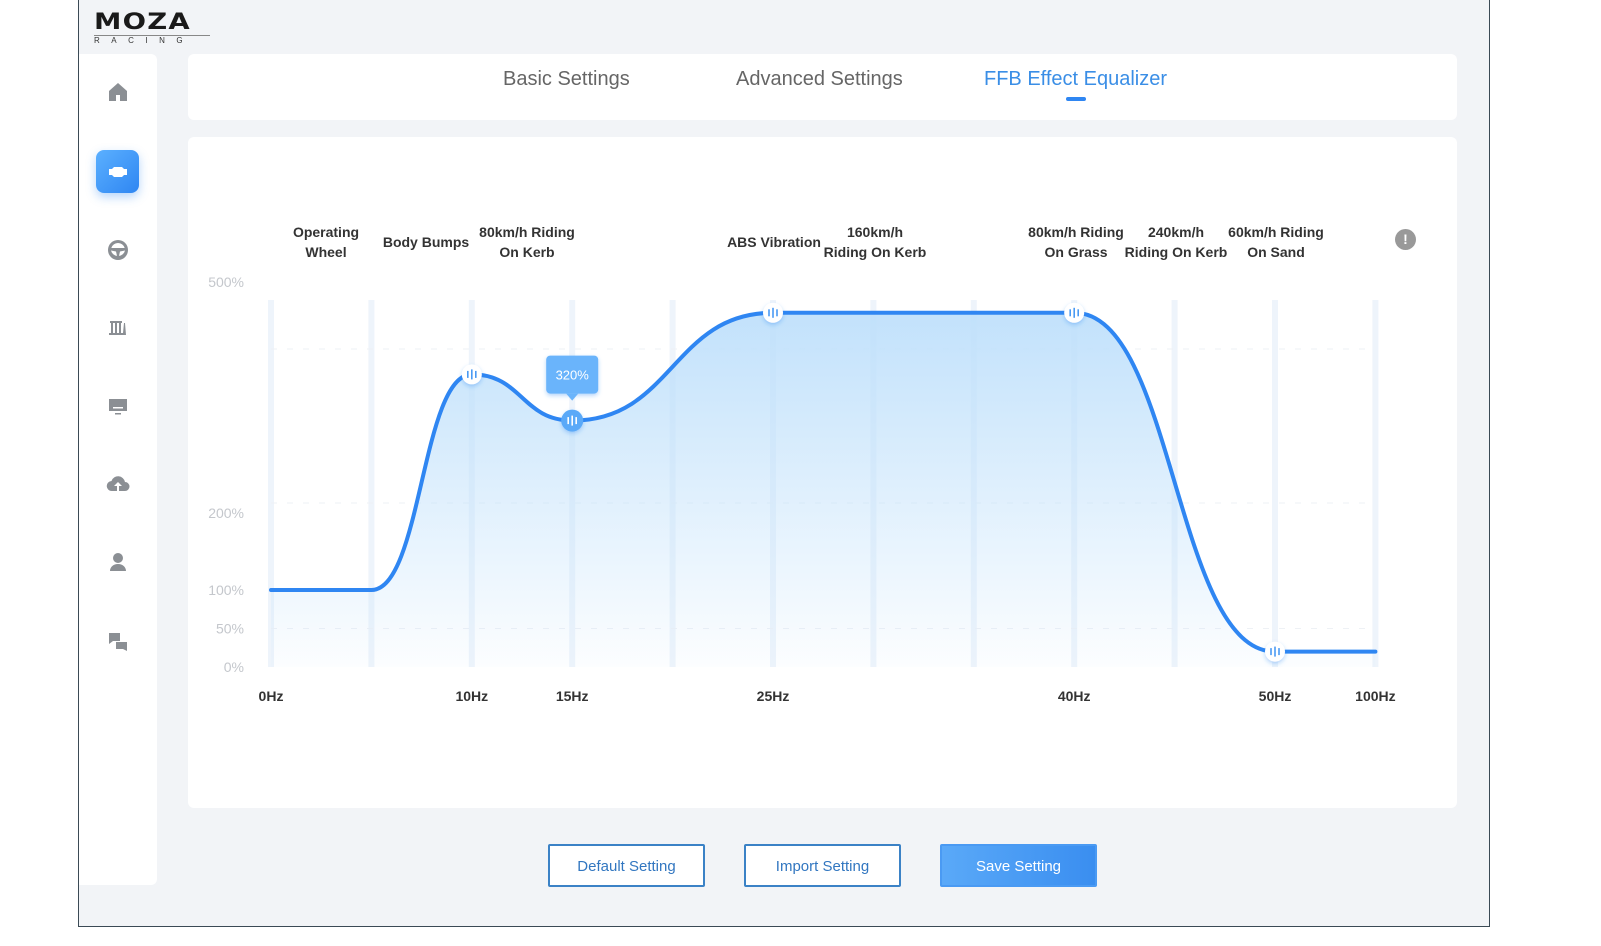  What do you see at coordinates (152, 40) in the screenshot?
I see `logo-sub: RACING` at bounding box center [152, 40].